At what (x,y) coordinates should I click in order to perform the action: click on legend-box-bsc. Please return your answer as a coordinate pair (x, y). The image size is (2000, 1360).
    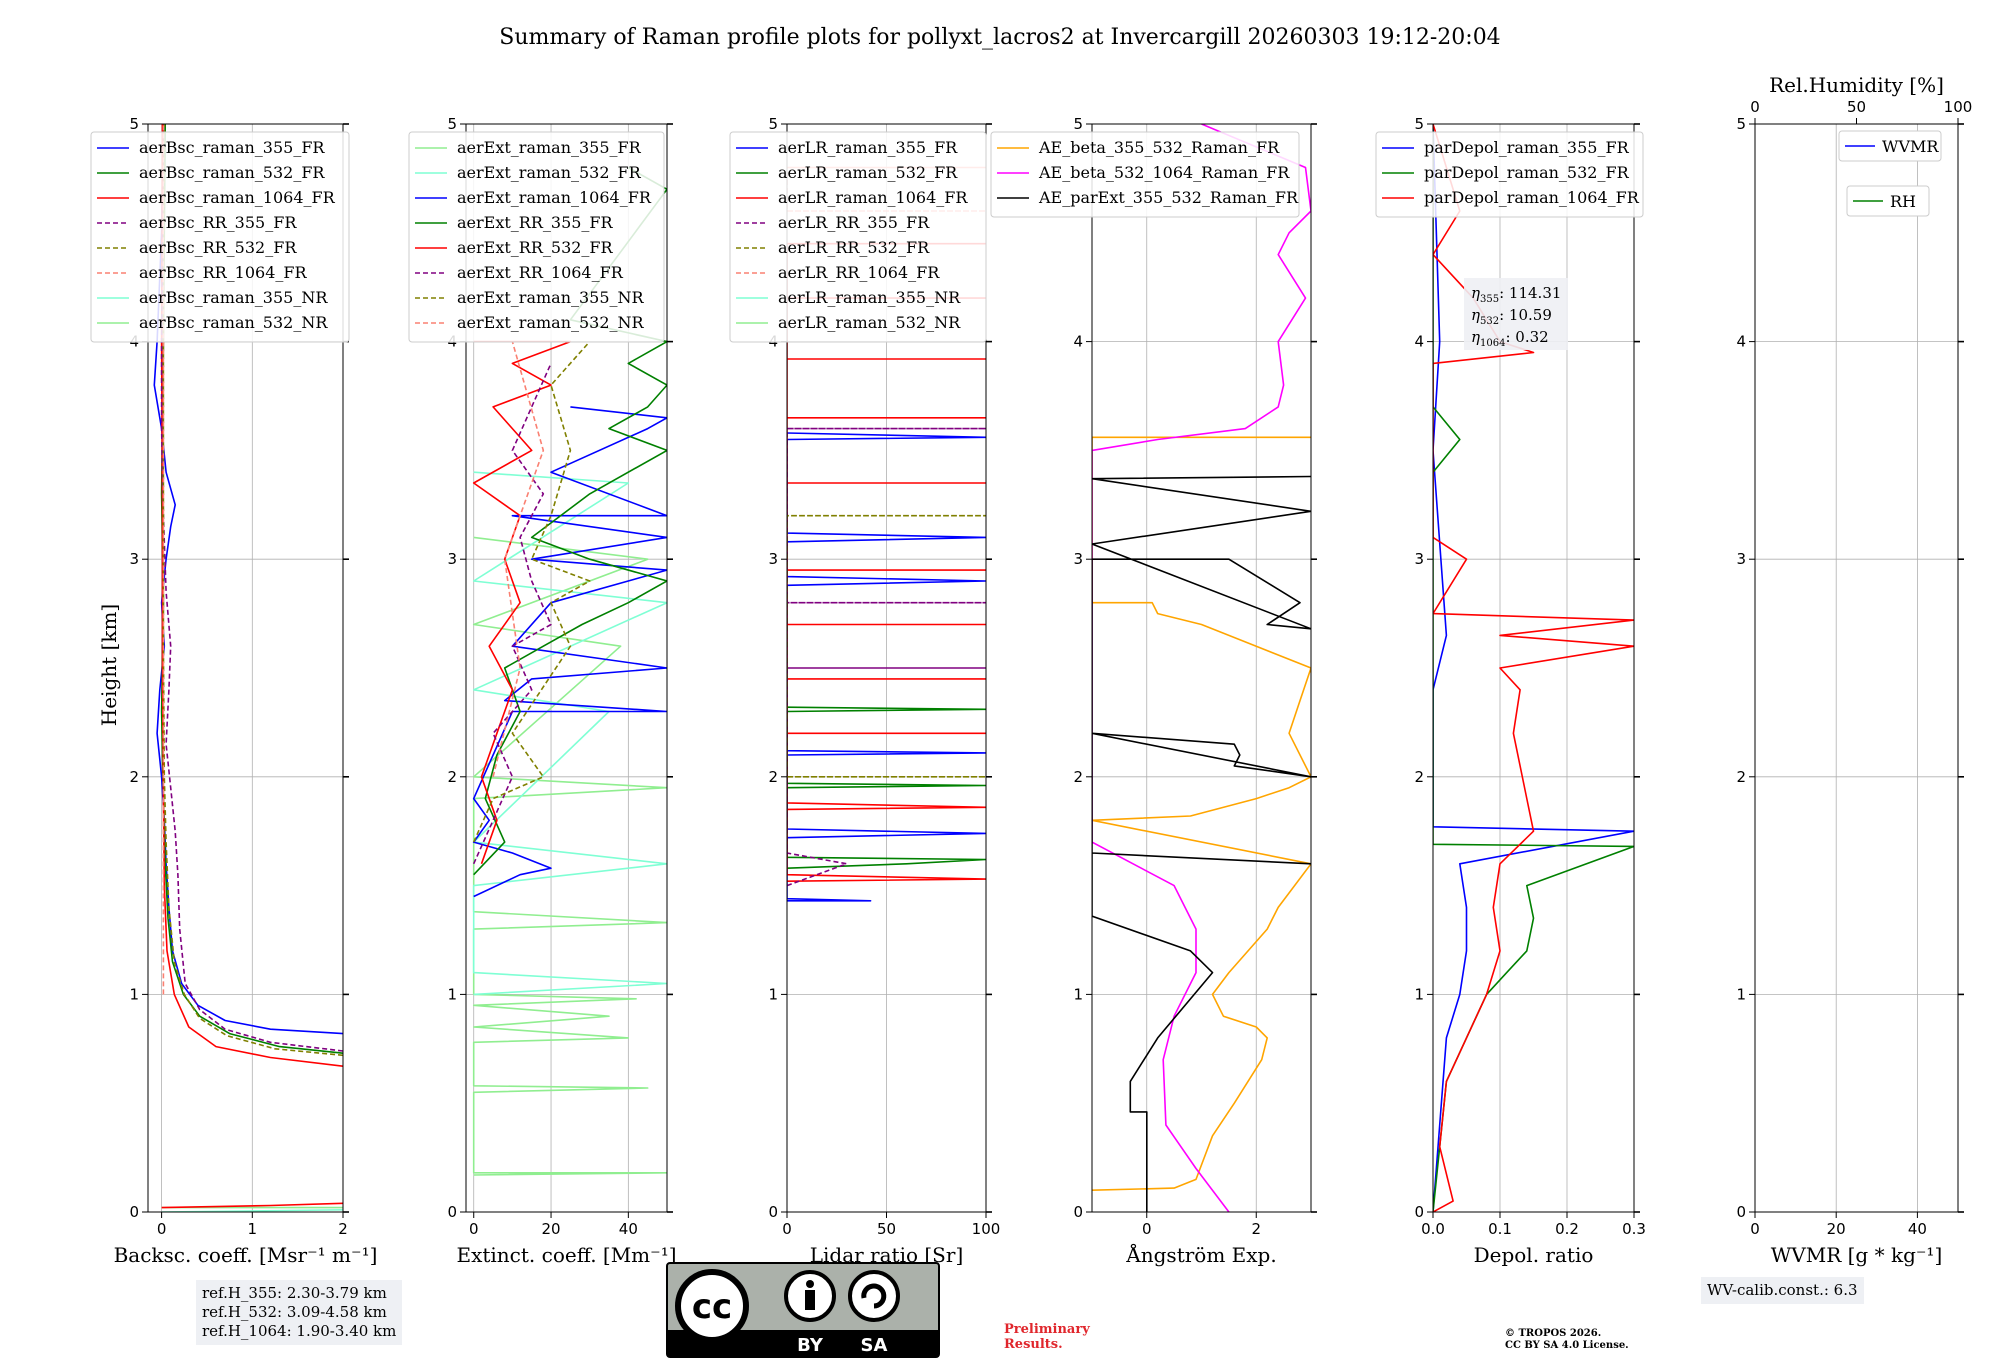
    Looking at the image, I should click on (220, 237).